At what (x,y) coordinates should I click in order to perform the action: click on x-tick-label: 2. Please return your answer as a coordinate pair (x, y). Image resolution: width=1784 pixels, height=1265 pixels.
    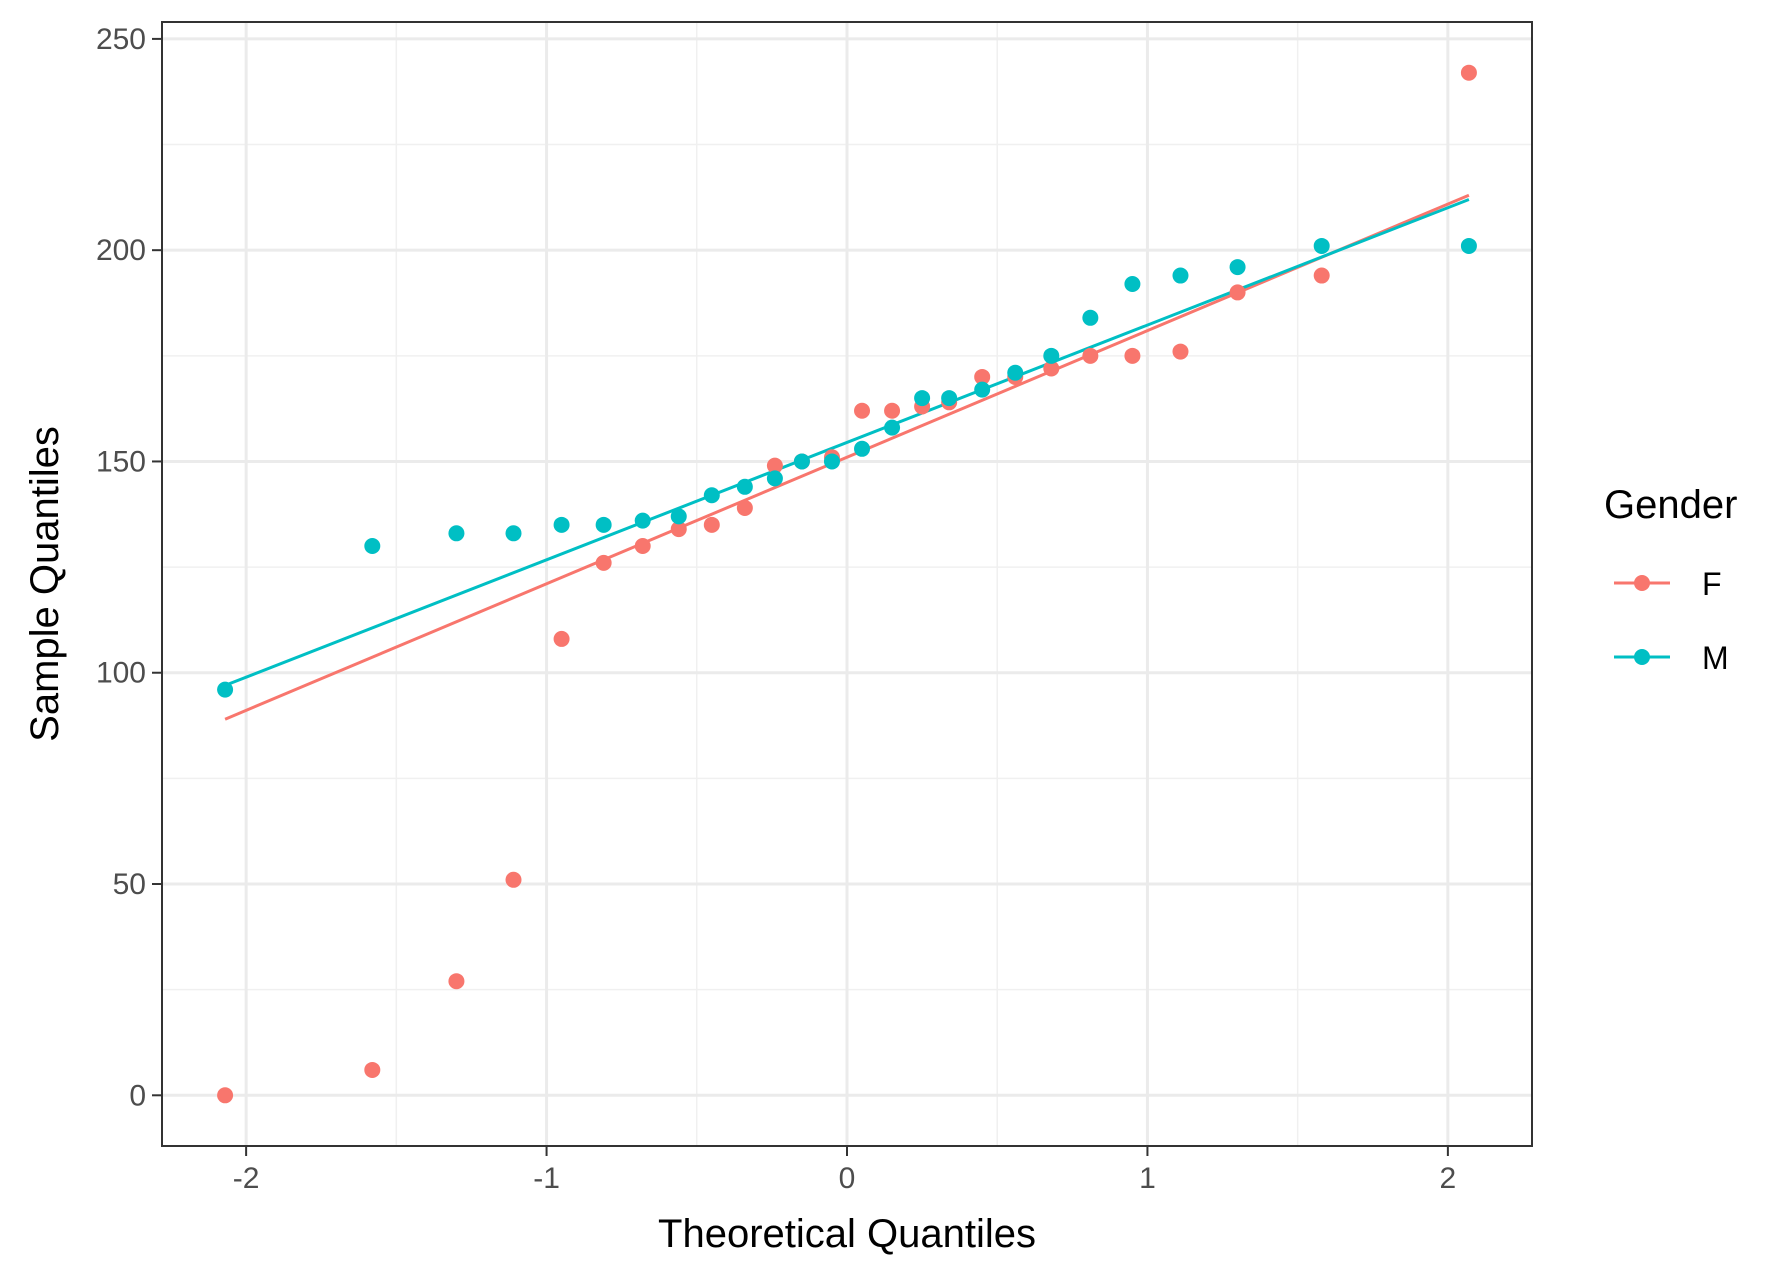
    Looking at the image, I should click on (1448, 1178).